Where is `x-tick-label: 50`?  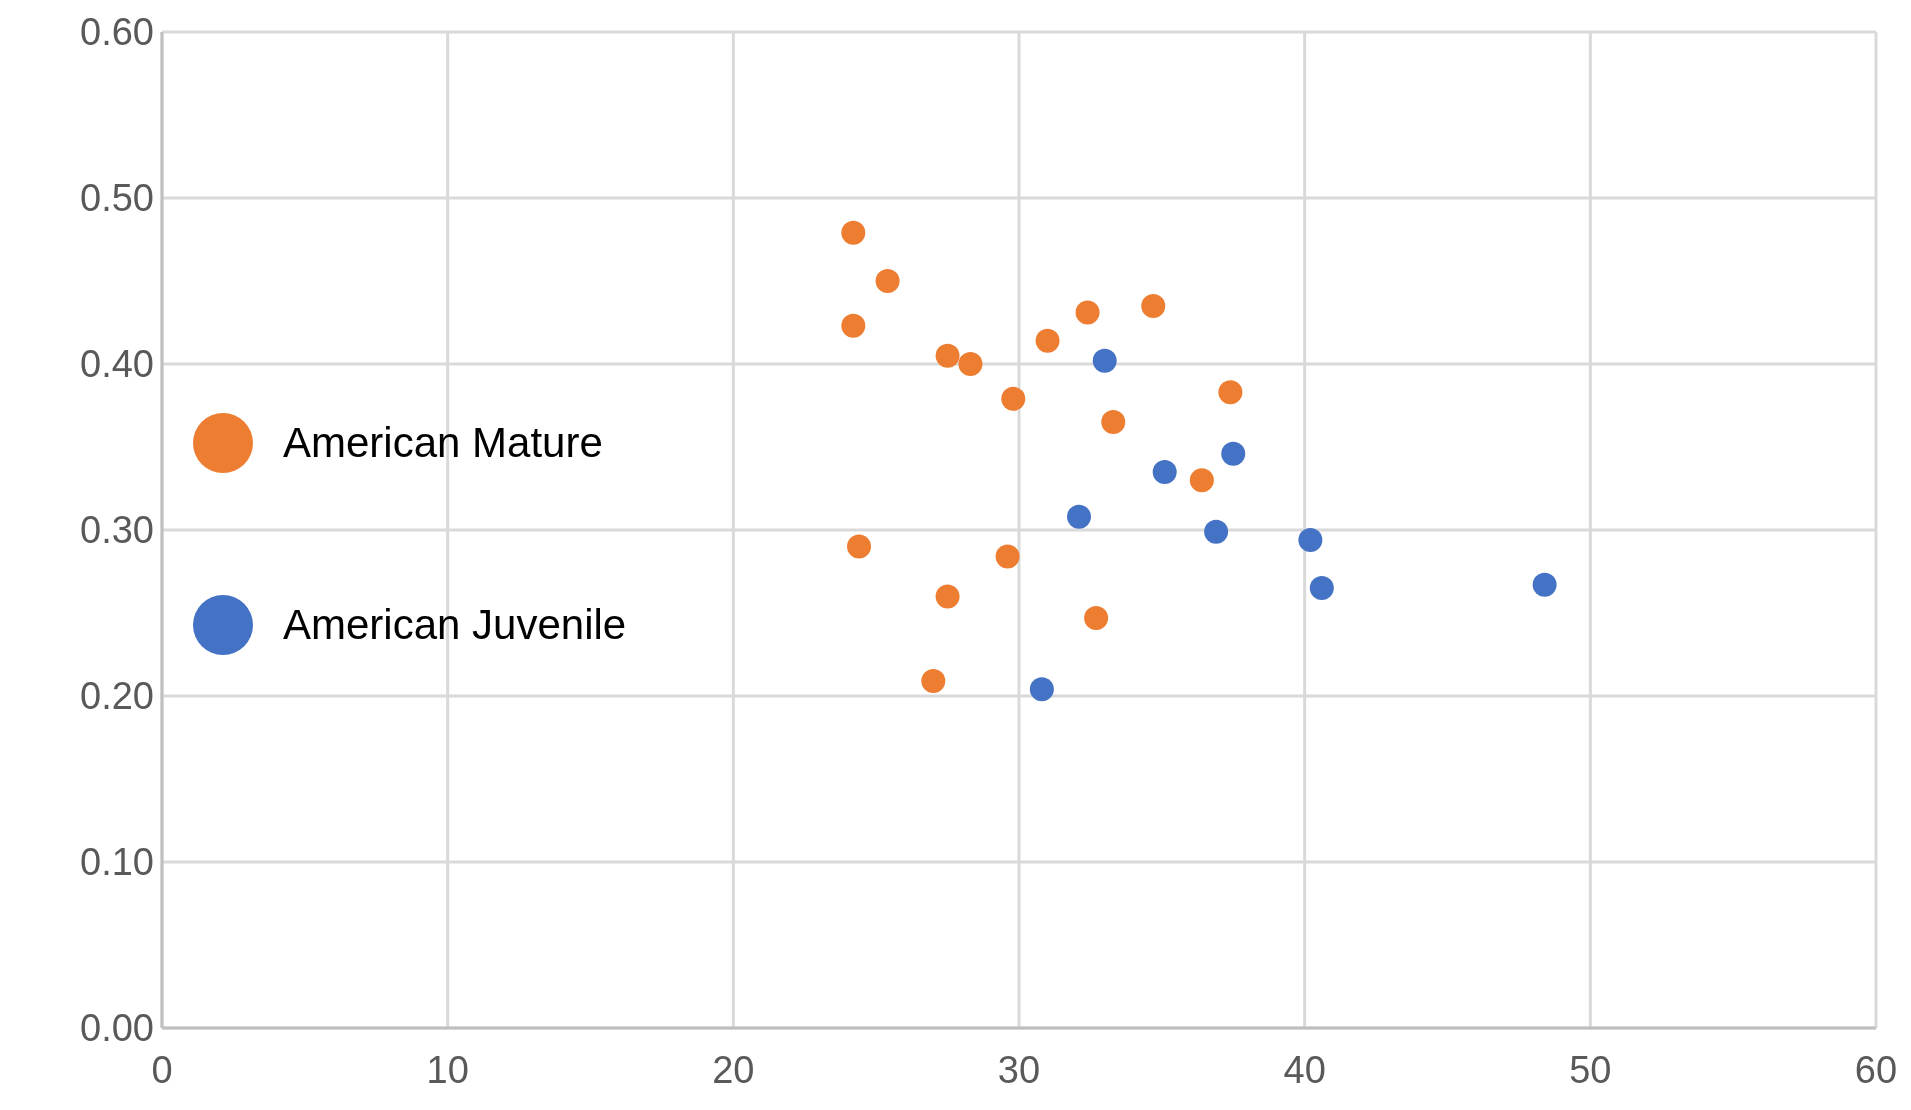
x-tick-label: 50 is located at coordinates (1590, 1070).